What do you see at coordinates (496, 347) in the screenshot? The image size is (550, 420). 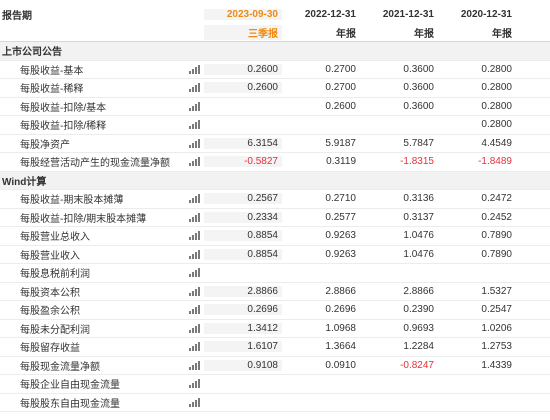 I see `value-cell: 1.2753` at bounding box center [496, 347].